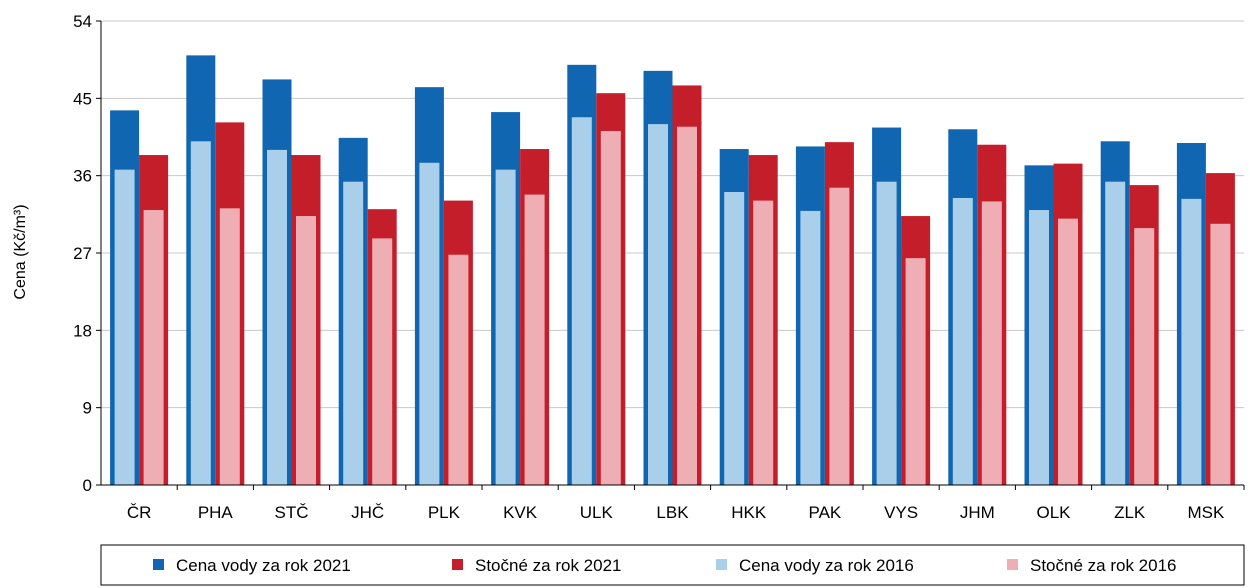 The width and height of the screenshot is (1250, 588). Describe the element at coordinates (548, 565) in the screenshot. I see `legend-label: Stočné za rok 2021` at that location.